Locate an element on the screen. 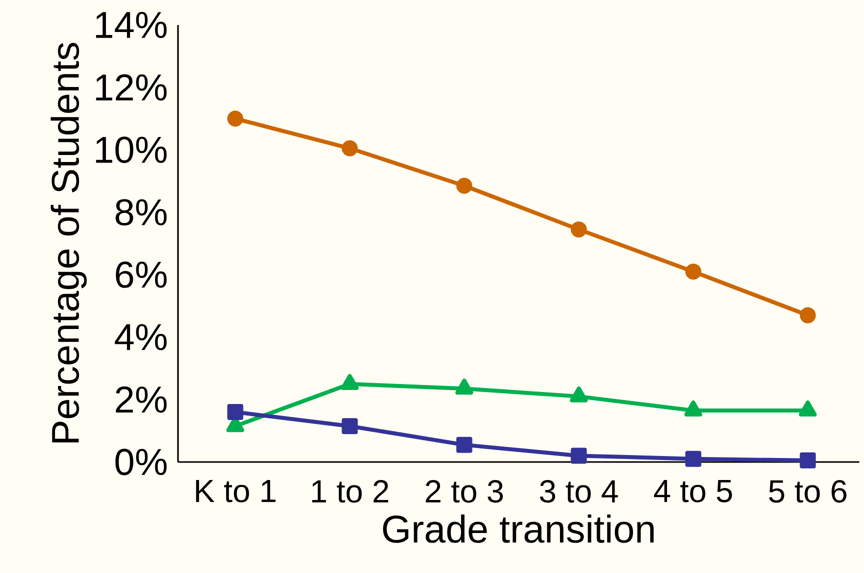 The image size is (864, 573). y-tick-label: 12% is located at coordinates (131, 87).